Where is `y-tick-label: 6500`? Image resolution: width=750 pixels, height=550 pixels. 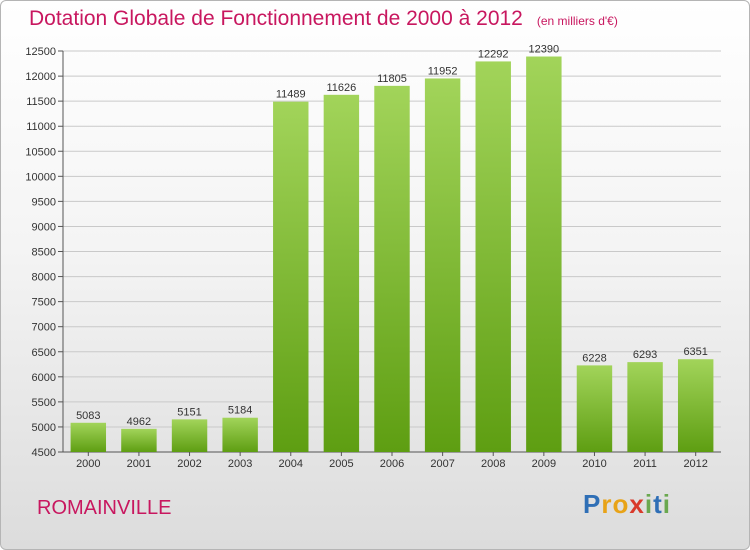 y-tick-label: 6500 is located at coordinates (44, 353).